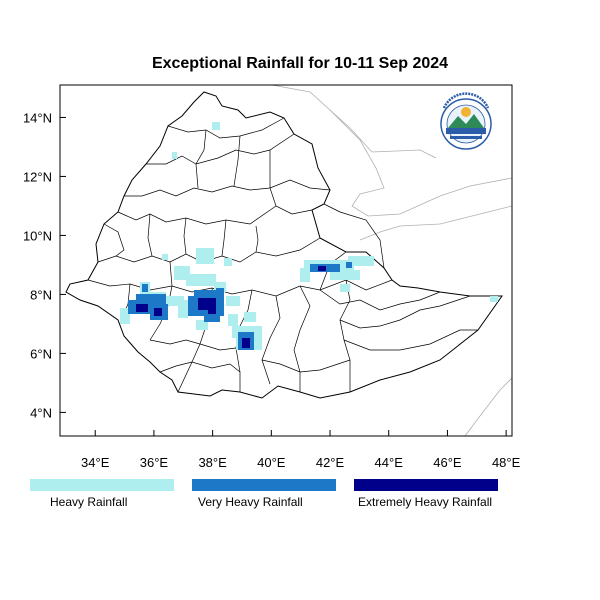  What do you see at coordinates (466, 121) in the screenshot?
I see `institute-logo` at bounding box center [466, 121].